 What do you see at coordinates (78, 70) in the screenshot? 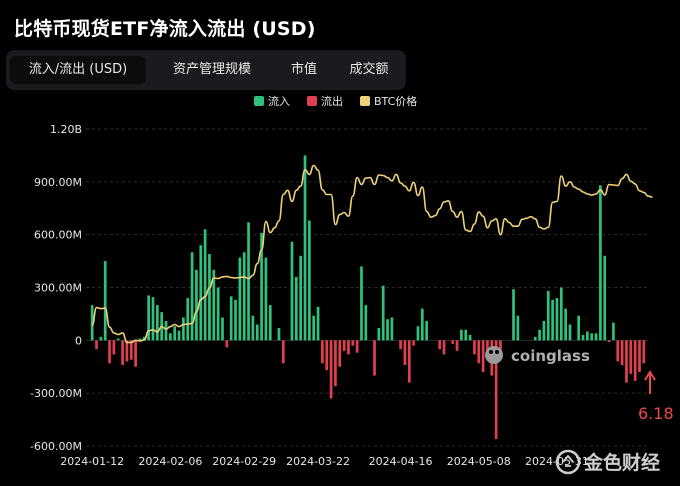
I see `tab-flows: 流入/流出 (USD)` at bounding box center [78, 70].